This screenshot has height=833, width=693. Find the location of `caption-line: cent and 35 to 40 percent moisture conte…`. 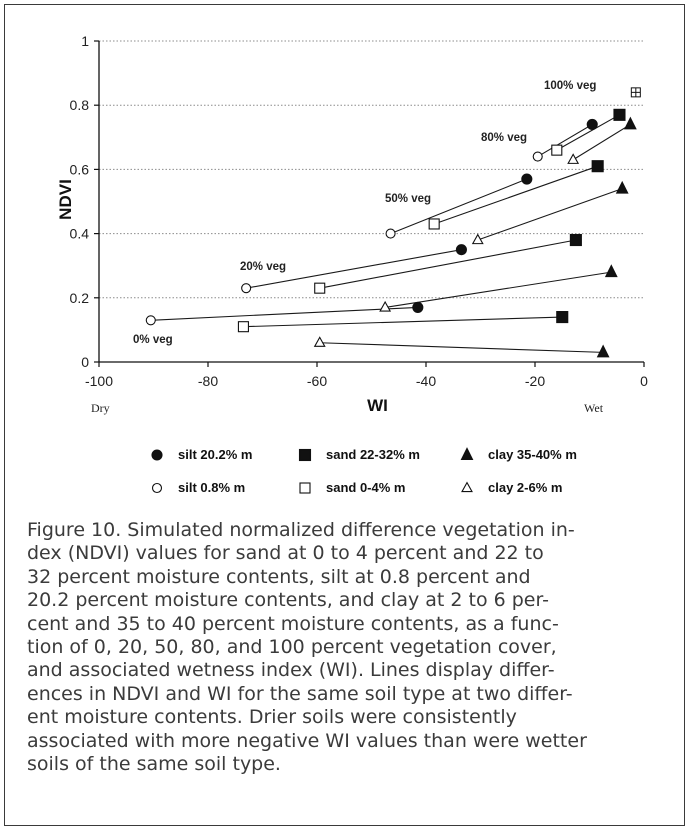

caption-line: cent and 35 to 40 percent moisture conte… is located at coordinates (293, 623).